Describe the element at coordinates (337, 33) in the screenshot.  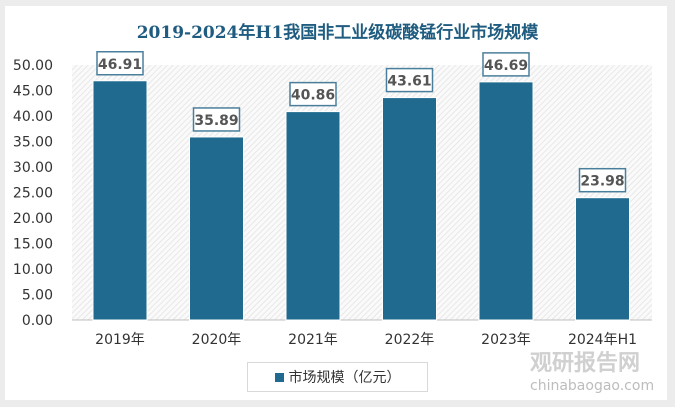
I see `chart-title: 2019-2024年H1我国非工业级碳酸锰行业市场规模` at that location.